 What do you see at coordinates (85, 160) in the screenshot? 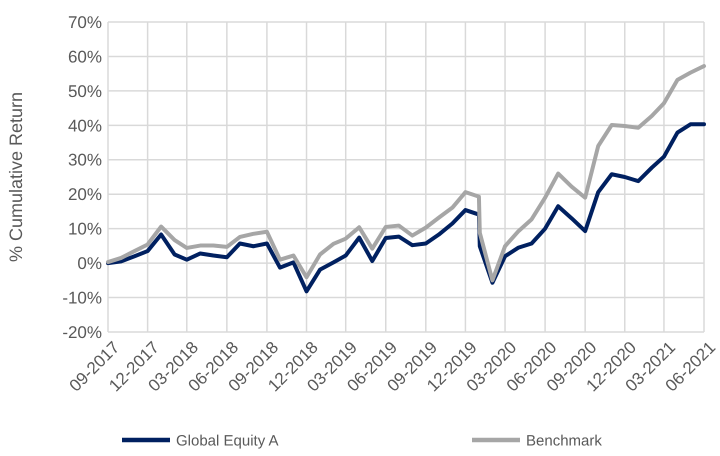
I see `y-tick-label: 30%` at bounding box center [85, 160].